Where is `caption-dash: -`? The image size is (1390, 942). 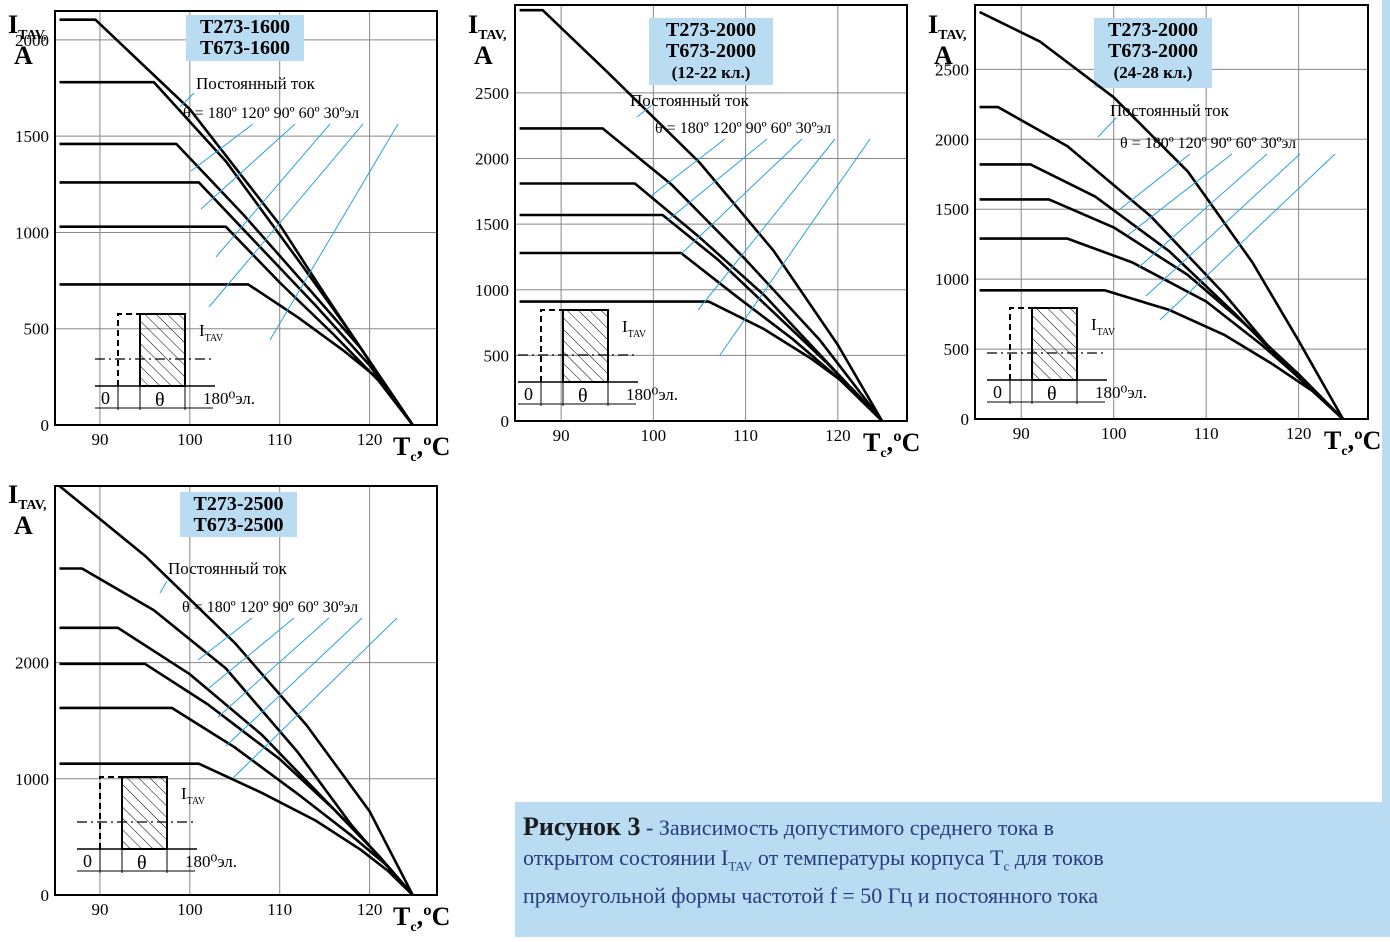 caption-dash: - is located at coordinates (649, 827).